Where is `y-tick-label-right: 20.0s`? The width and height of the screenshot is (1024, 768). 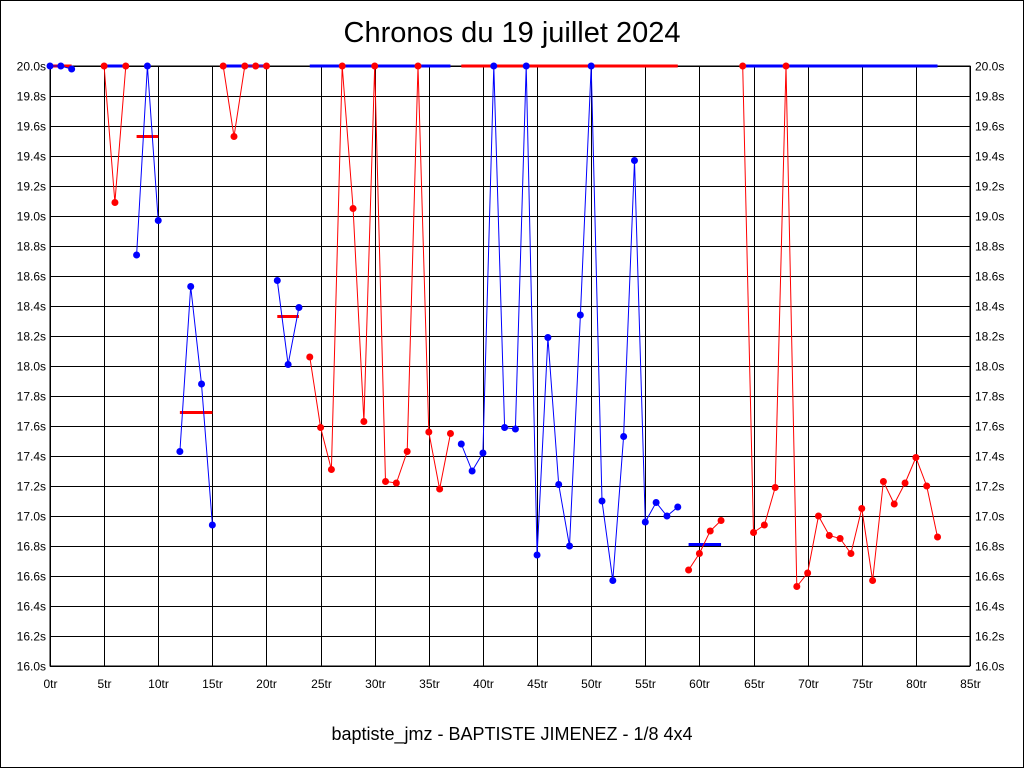
y-tick-label-right: 20.0s is located at coordinates (989, 67).